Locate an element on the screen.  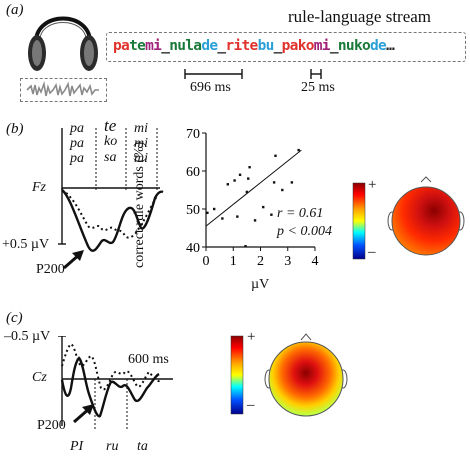
erp-waveform-fz is located at coordinates (111, 190).